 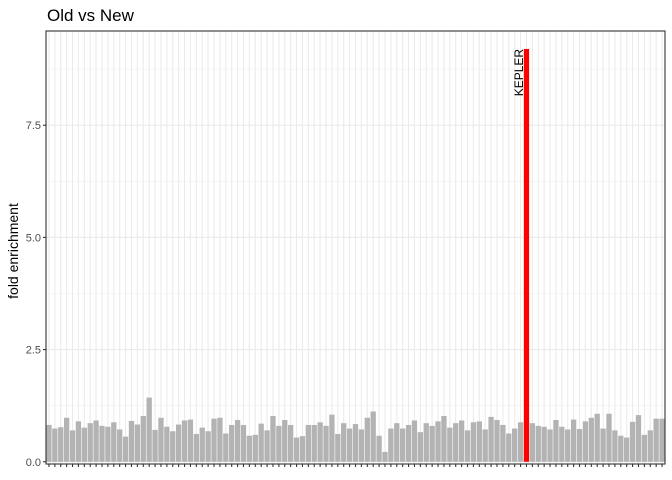 What do you see at coordinates (91, 15) in the screenshot?
I see `chart-title: Old vs New` at bounding box center [91, 15].